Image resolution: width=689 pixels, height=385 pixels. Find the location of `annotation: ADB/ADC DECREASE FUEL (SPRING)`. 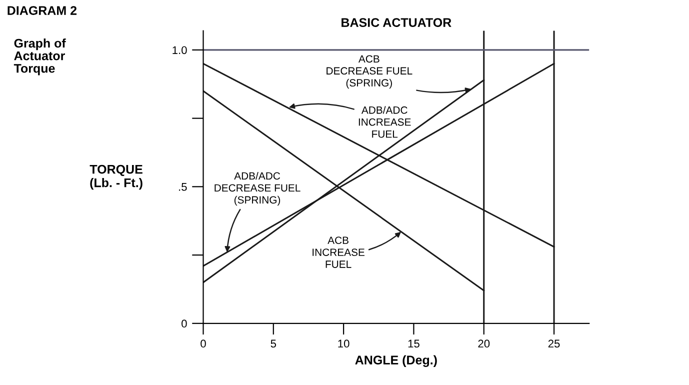

annotation: ADB/ADC DECREASE FUEL (SPRING) is located at coordinates (257, 189).